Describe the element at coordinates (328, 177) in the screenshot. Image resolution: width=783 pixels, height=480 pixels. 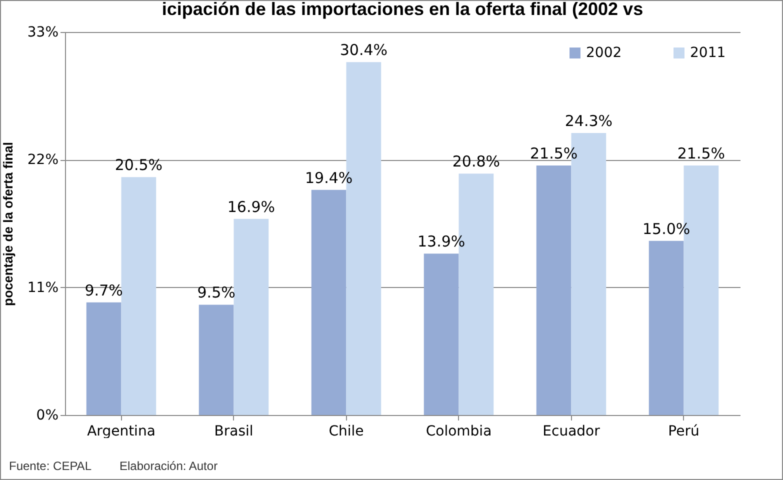
I see `data-label: 19.4%` at that location.